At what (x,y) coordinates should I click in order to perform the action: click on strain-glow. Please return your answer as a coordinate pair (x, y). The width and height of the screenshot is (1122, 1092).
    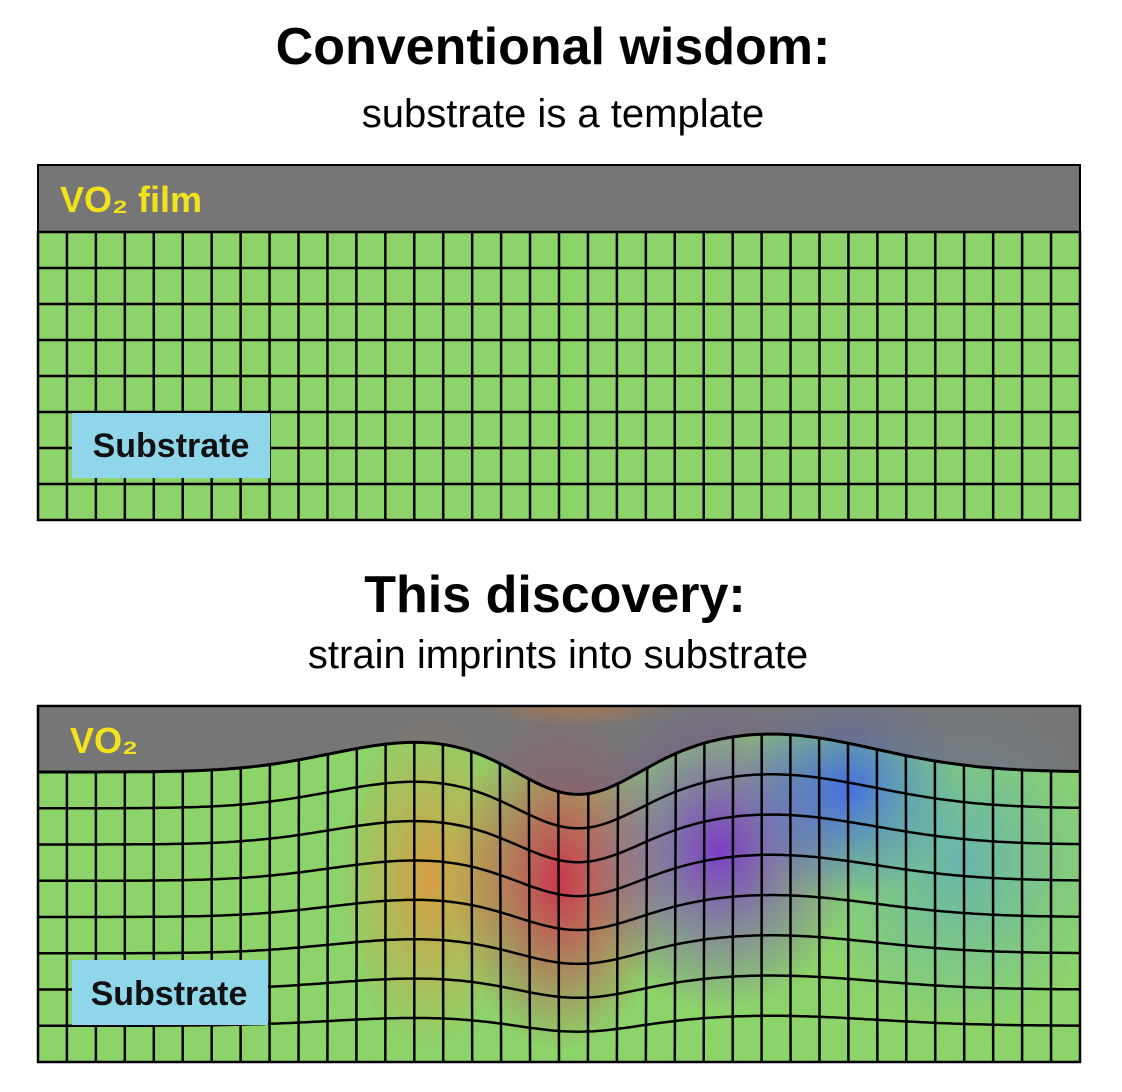
    Looking at the image, I should click on (578, 761).